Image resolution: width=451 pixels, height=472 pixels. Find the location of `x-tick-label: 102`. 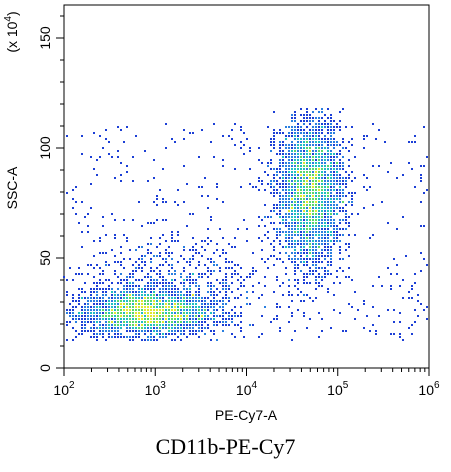

x-tick-label: 102 is located at coordinates (64, 389).